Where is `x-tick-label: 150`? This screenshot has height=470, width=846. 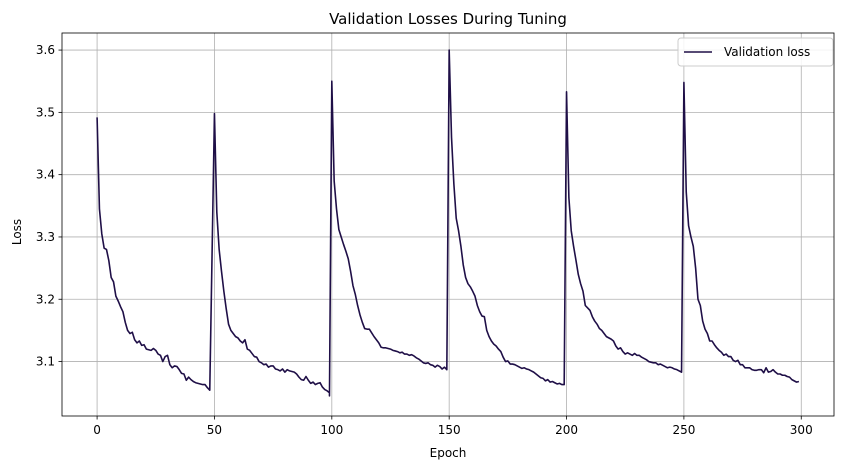 x-tick-label: 150 is located at coordinates (449, 430).